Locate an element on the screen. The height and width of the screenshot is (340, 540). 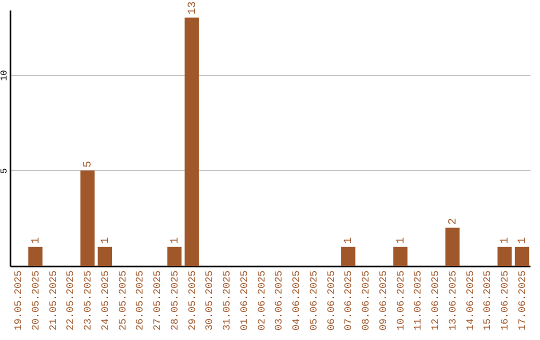
x-tick-label: 28.05.2025 is located at coordinates (176, 300).